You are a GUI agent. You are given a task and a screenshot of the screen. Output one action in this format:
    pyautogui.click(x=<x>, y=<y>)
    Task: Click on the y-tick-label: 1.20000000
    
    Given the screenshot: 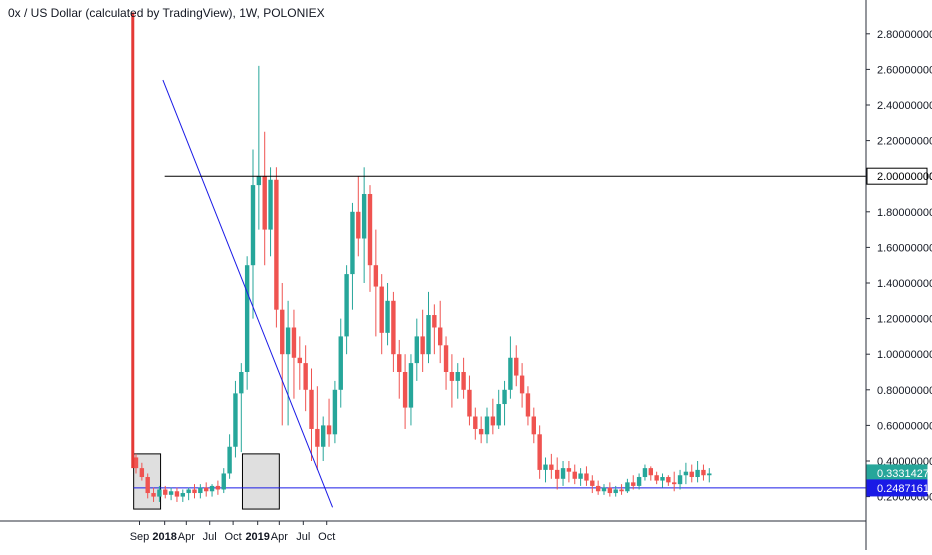 What is the action you would take?
    pyautogui.click(x=904, y=320)
    